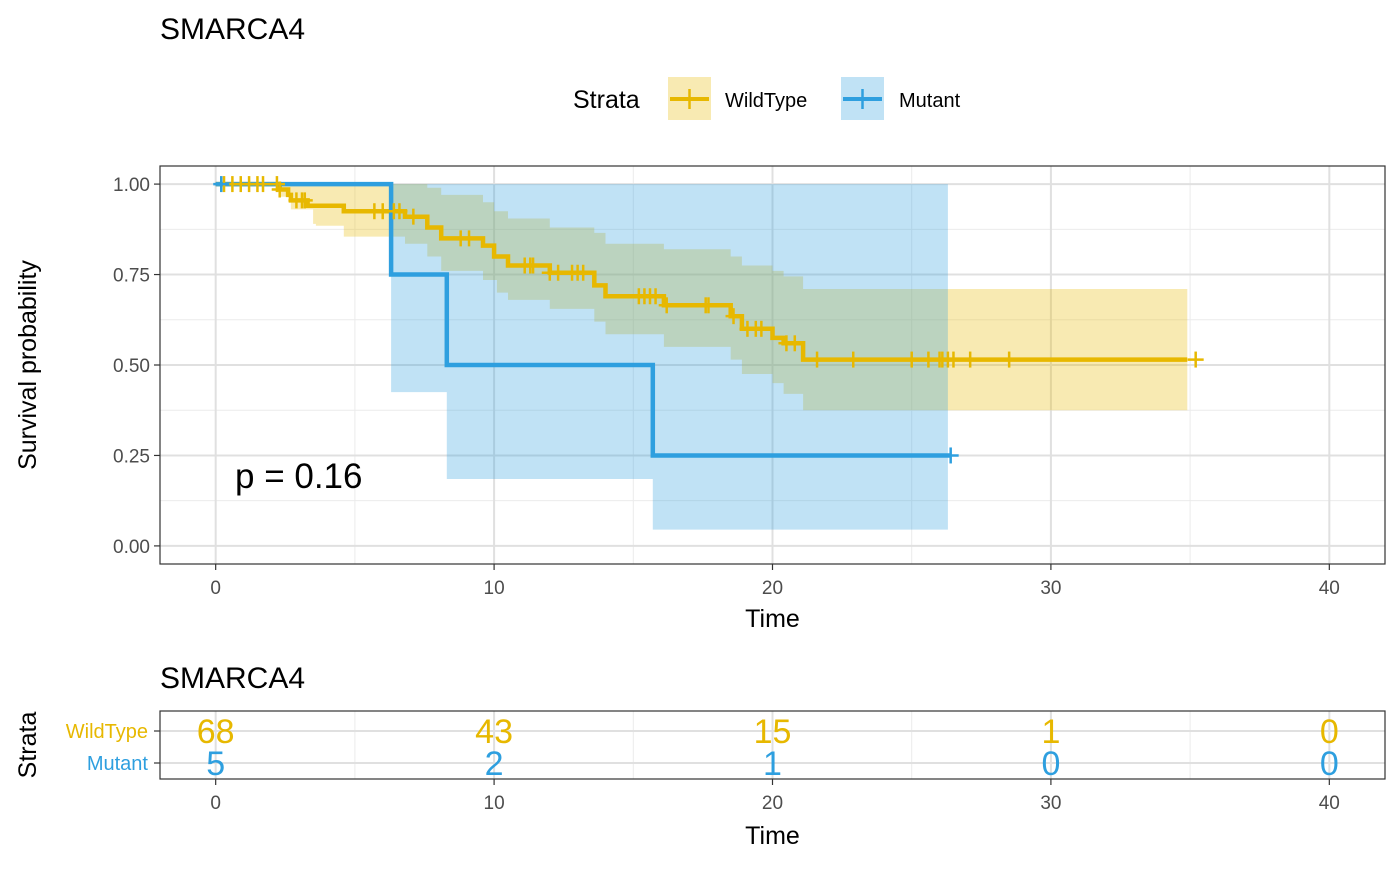 This screenshot has width=1400, height=870. Describe the element at coordinates (766, 101) in the screenshot. I see `legend-label-wildtype: WildType` at that location.